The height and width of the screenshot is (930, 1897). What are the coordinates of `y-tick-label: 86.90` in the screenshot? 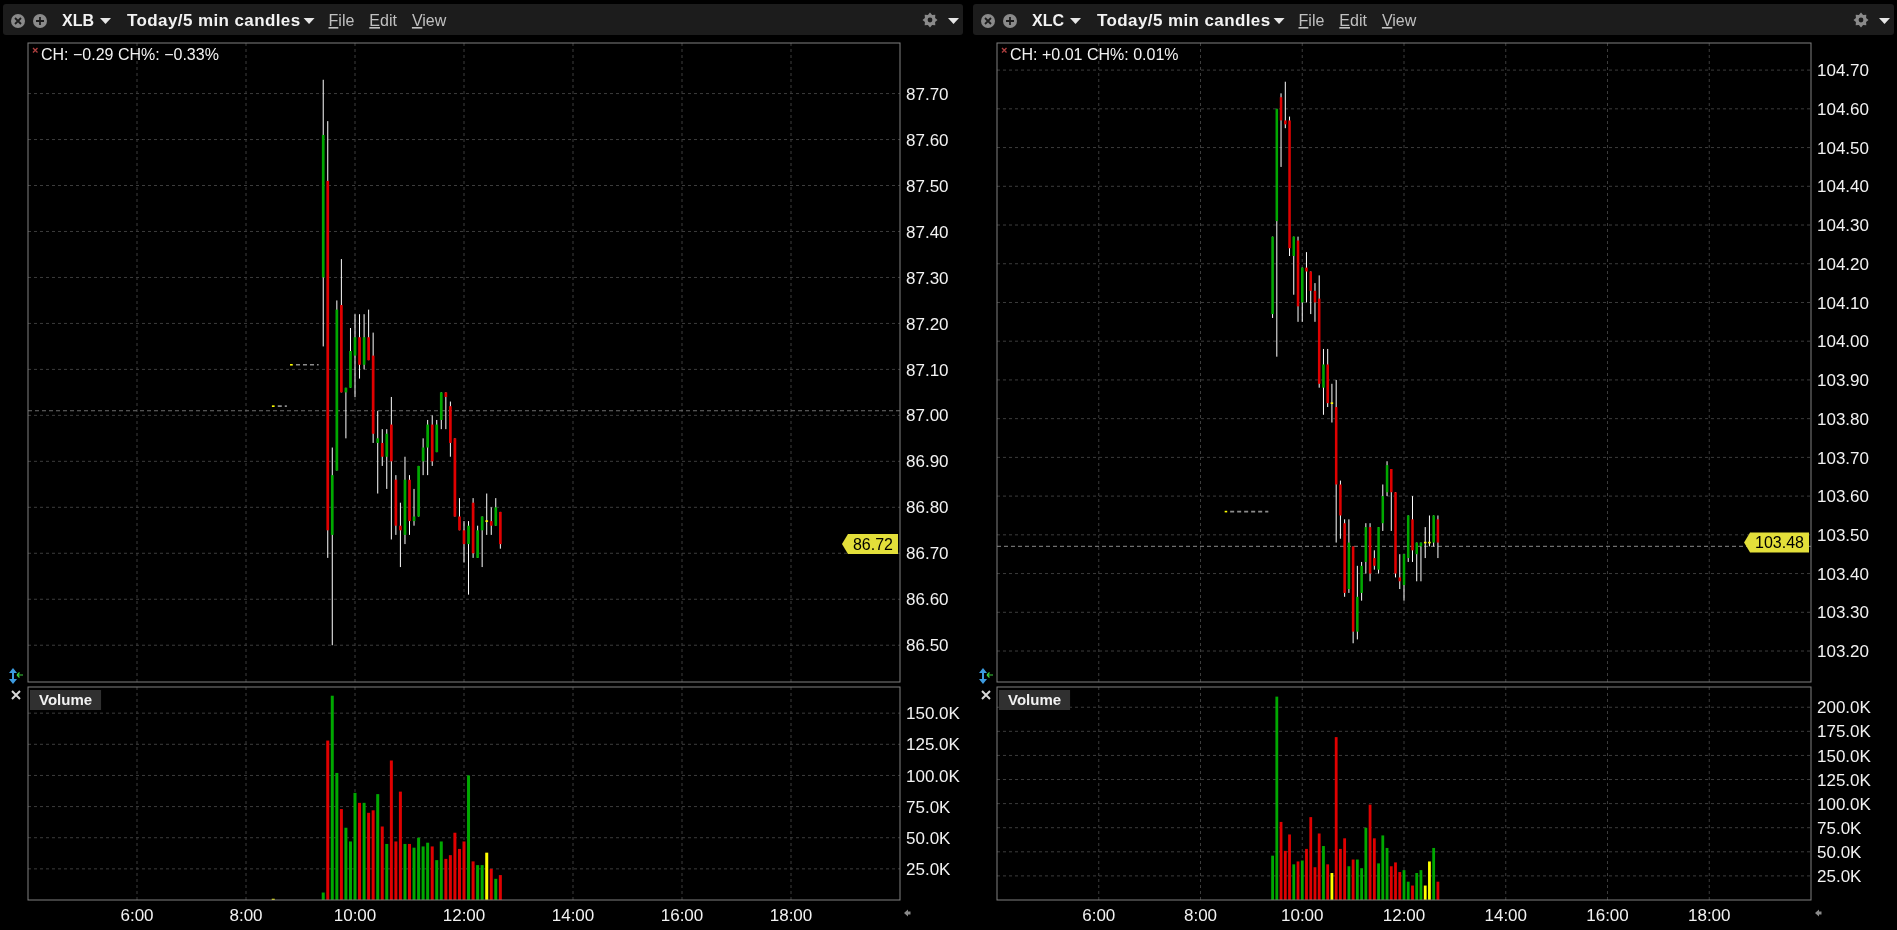 It's located at (927, 462).